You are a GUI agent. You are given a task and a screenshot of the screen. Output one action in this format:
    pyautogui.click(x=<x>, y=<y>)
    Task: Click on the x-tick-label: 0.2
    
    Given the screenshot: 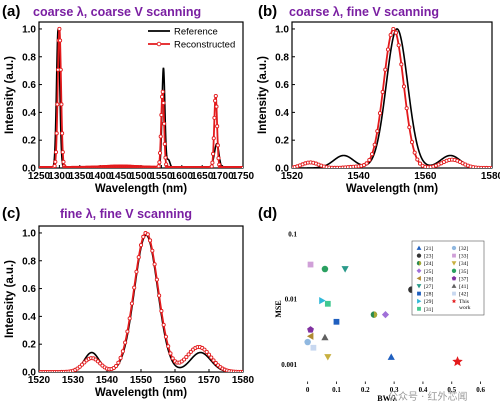 What is the action you would take?
    pyautogui.click(x=365, y=390)
    